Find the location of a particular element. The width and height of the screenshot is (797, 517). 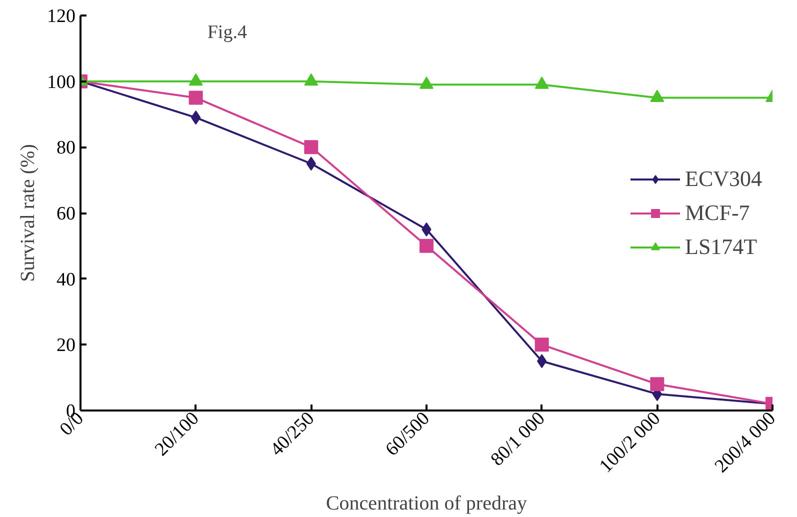

y-tick-label: 20 is located at coordinates (66, 345).